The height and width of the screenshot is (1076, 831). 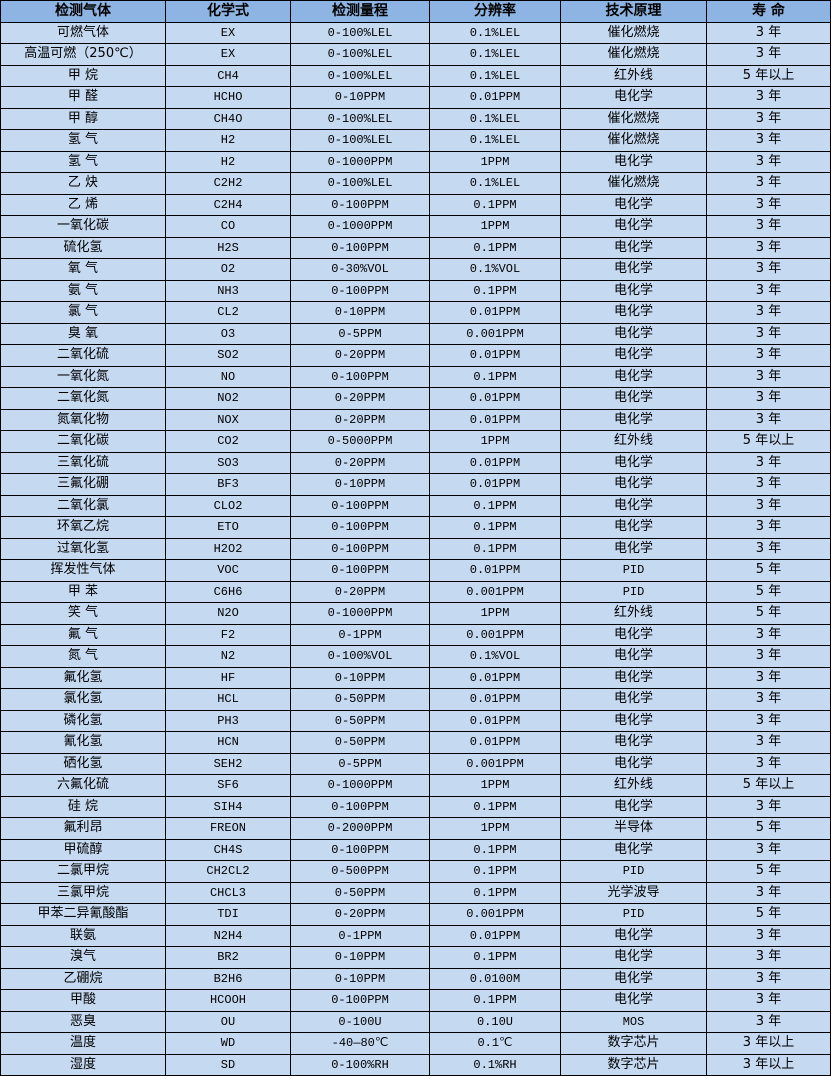 I want to click on table-row: 氯 气 CL2 0-10PPM 0.01PPM 电化学 3 年, so click(x=415, y=312).